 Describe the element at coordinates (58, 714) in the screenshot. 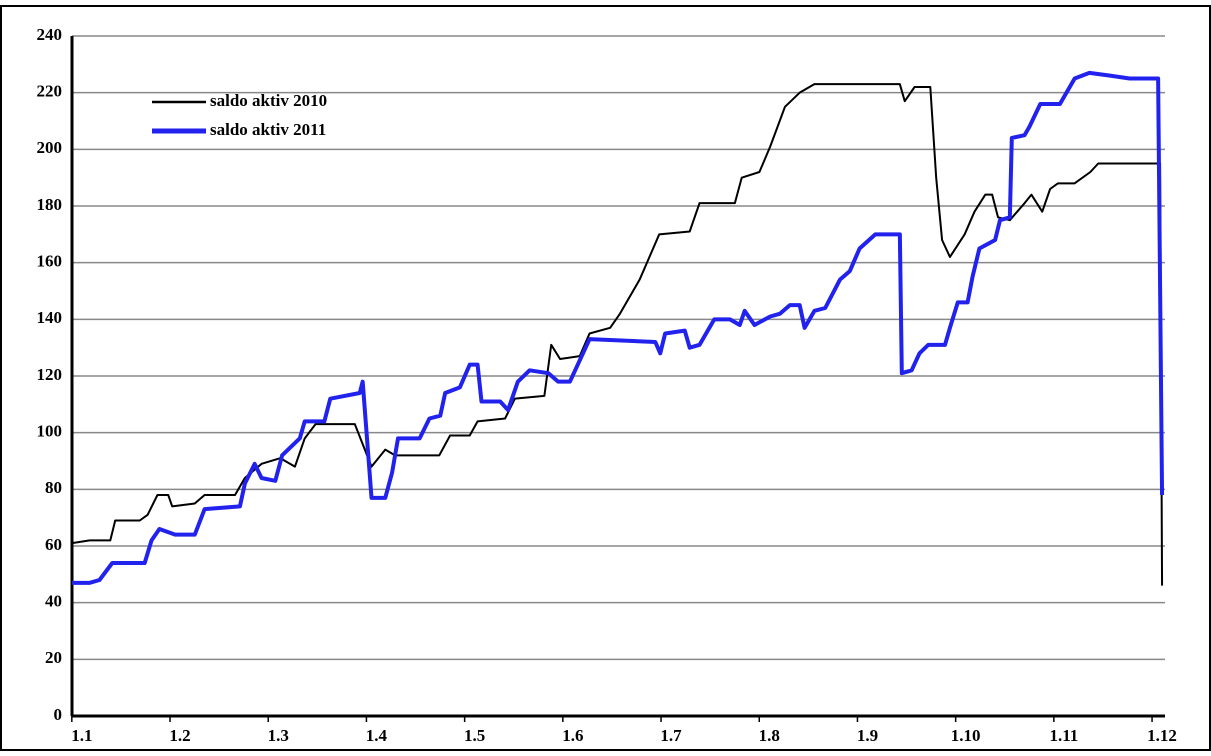

I see `y-tick-label: 0` at that location.